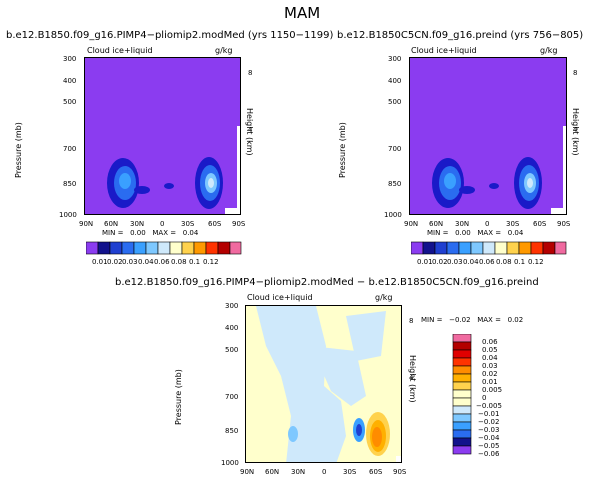 The image size is (611, 481). What do you see at coordinates (540, 224) in the screenshot?
I see `panel-2-xtick-60s: 60S` at bounding box center [540, 224].